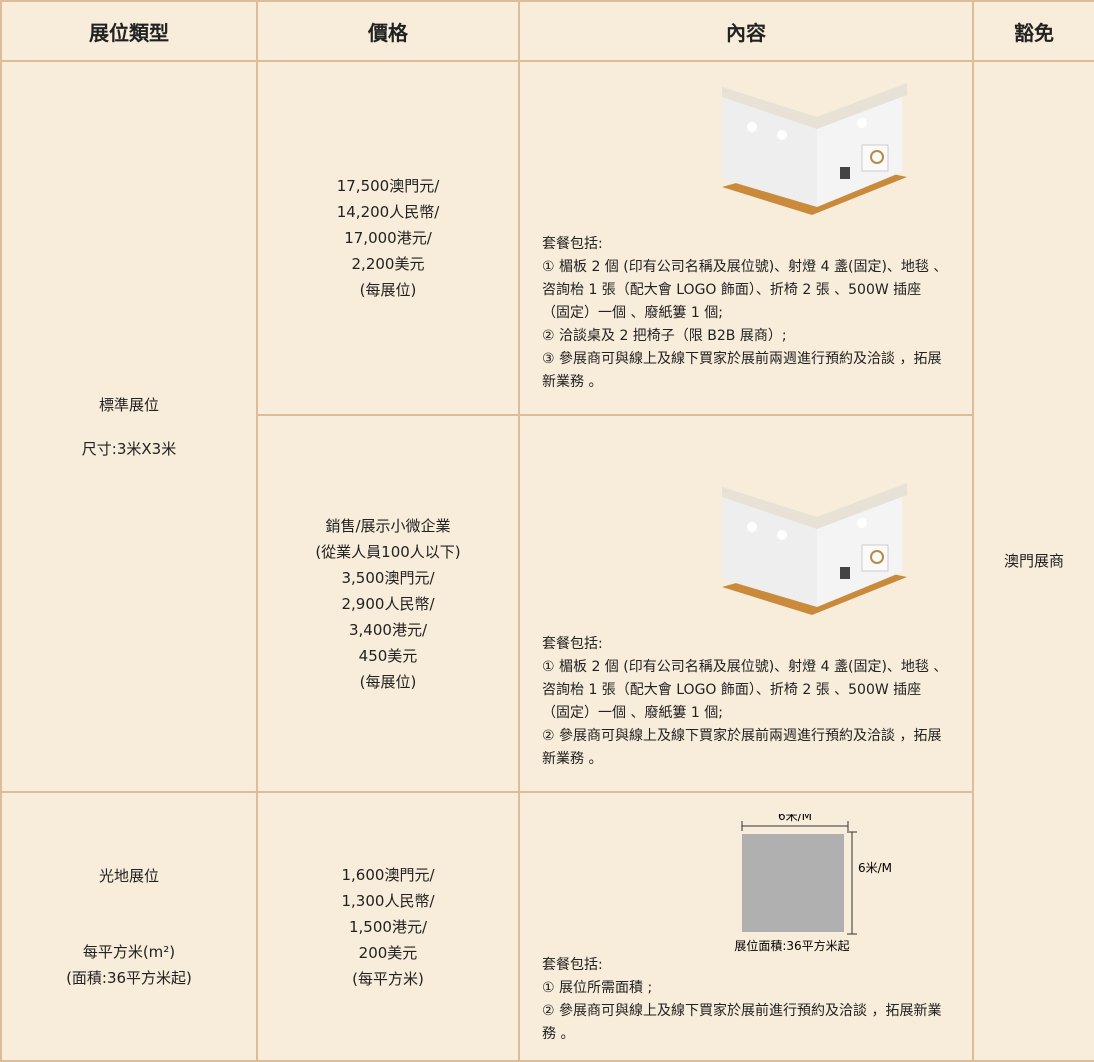 This screenshot has width=1094, height=1062. I want to click on price-line: 200美元, so click(388, 952).